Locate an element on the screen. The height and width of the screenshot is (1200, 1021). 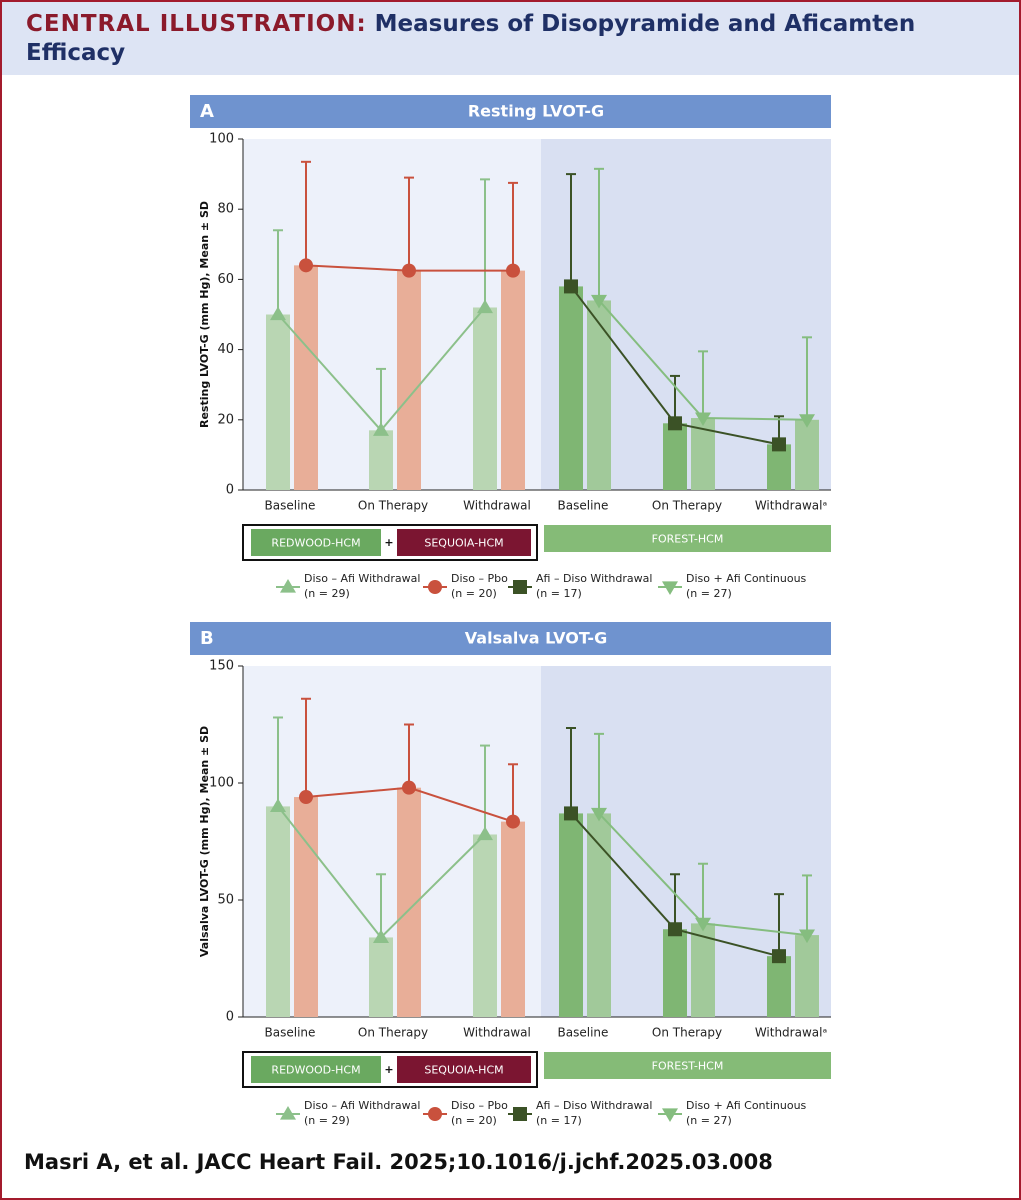
legend-n: (n = 17) is located at coordinates (559, 1120).